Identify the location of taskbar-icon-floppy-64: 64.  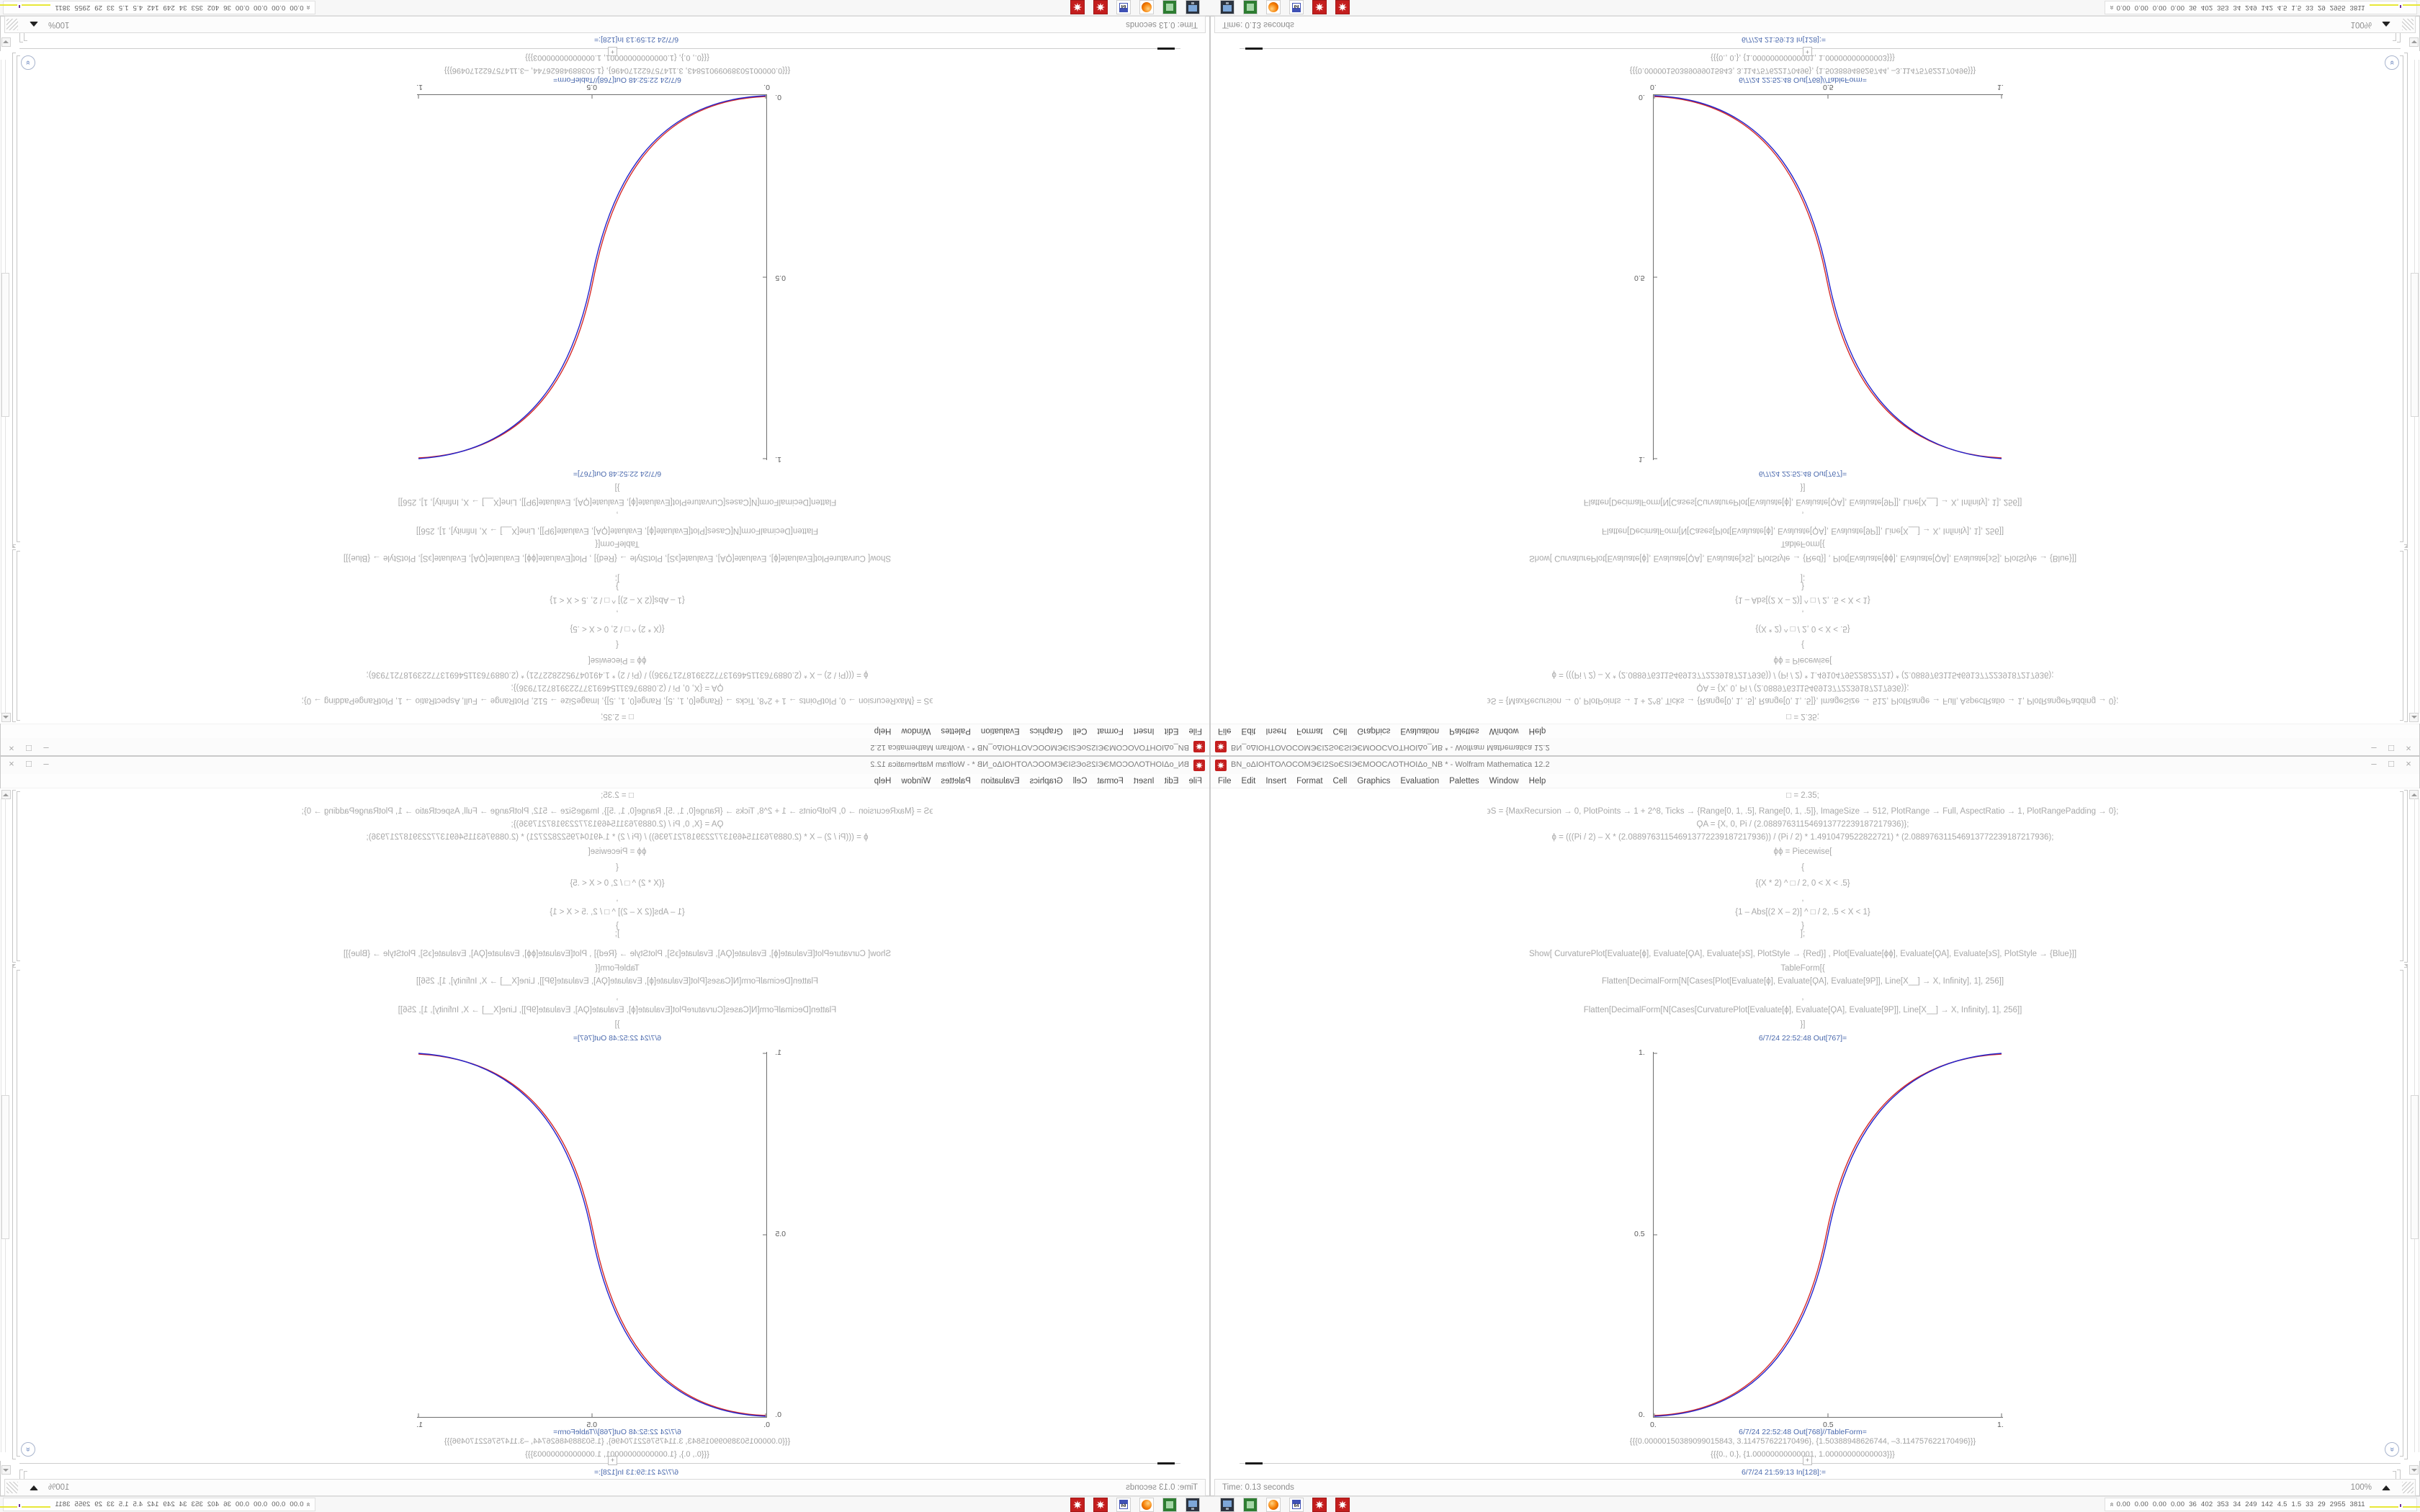
(1296, 7).